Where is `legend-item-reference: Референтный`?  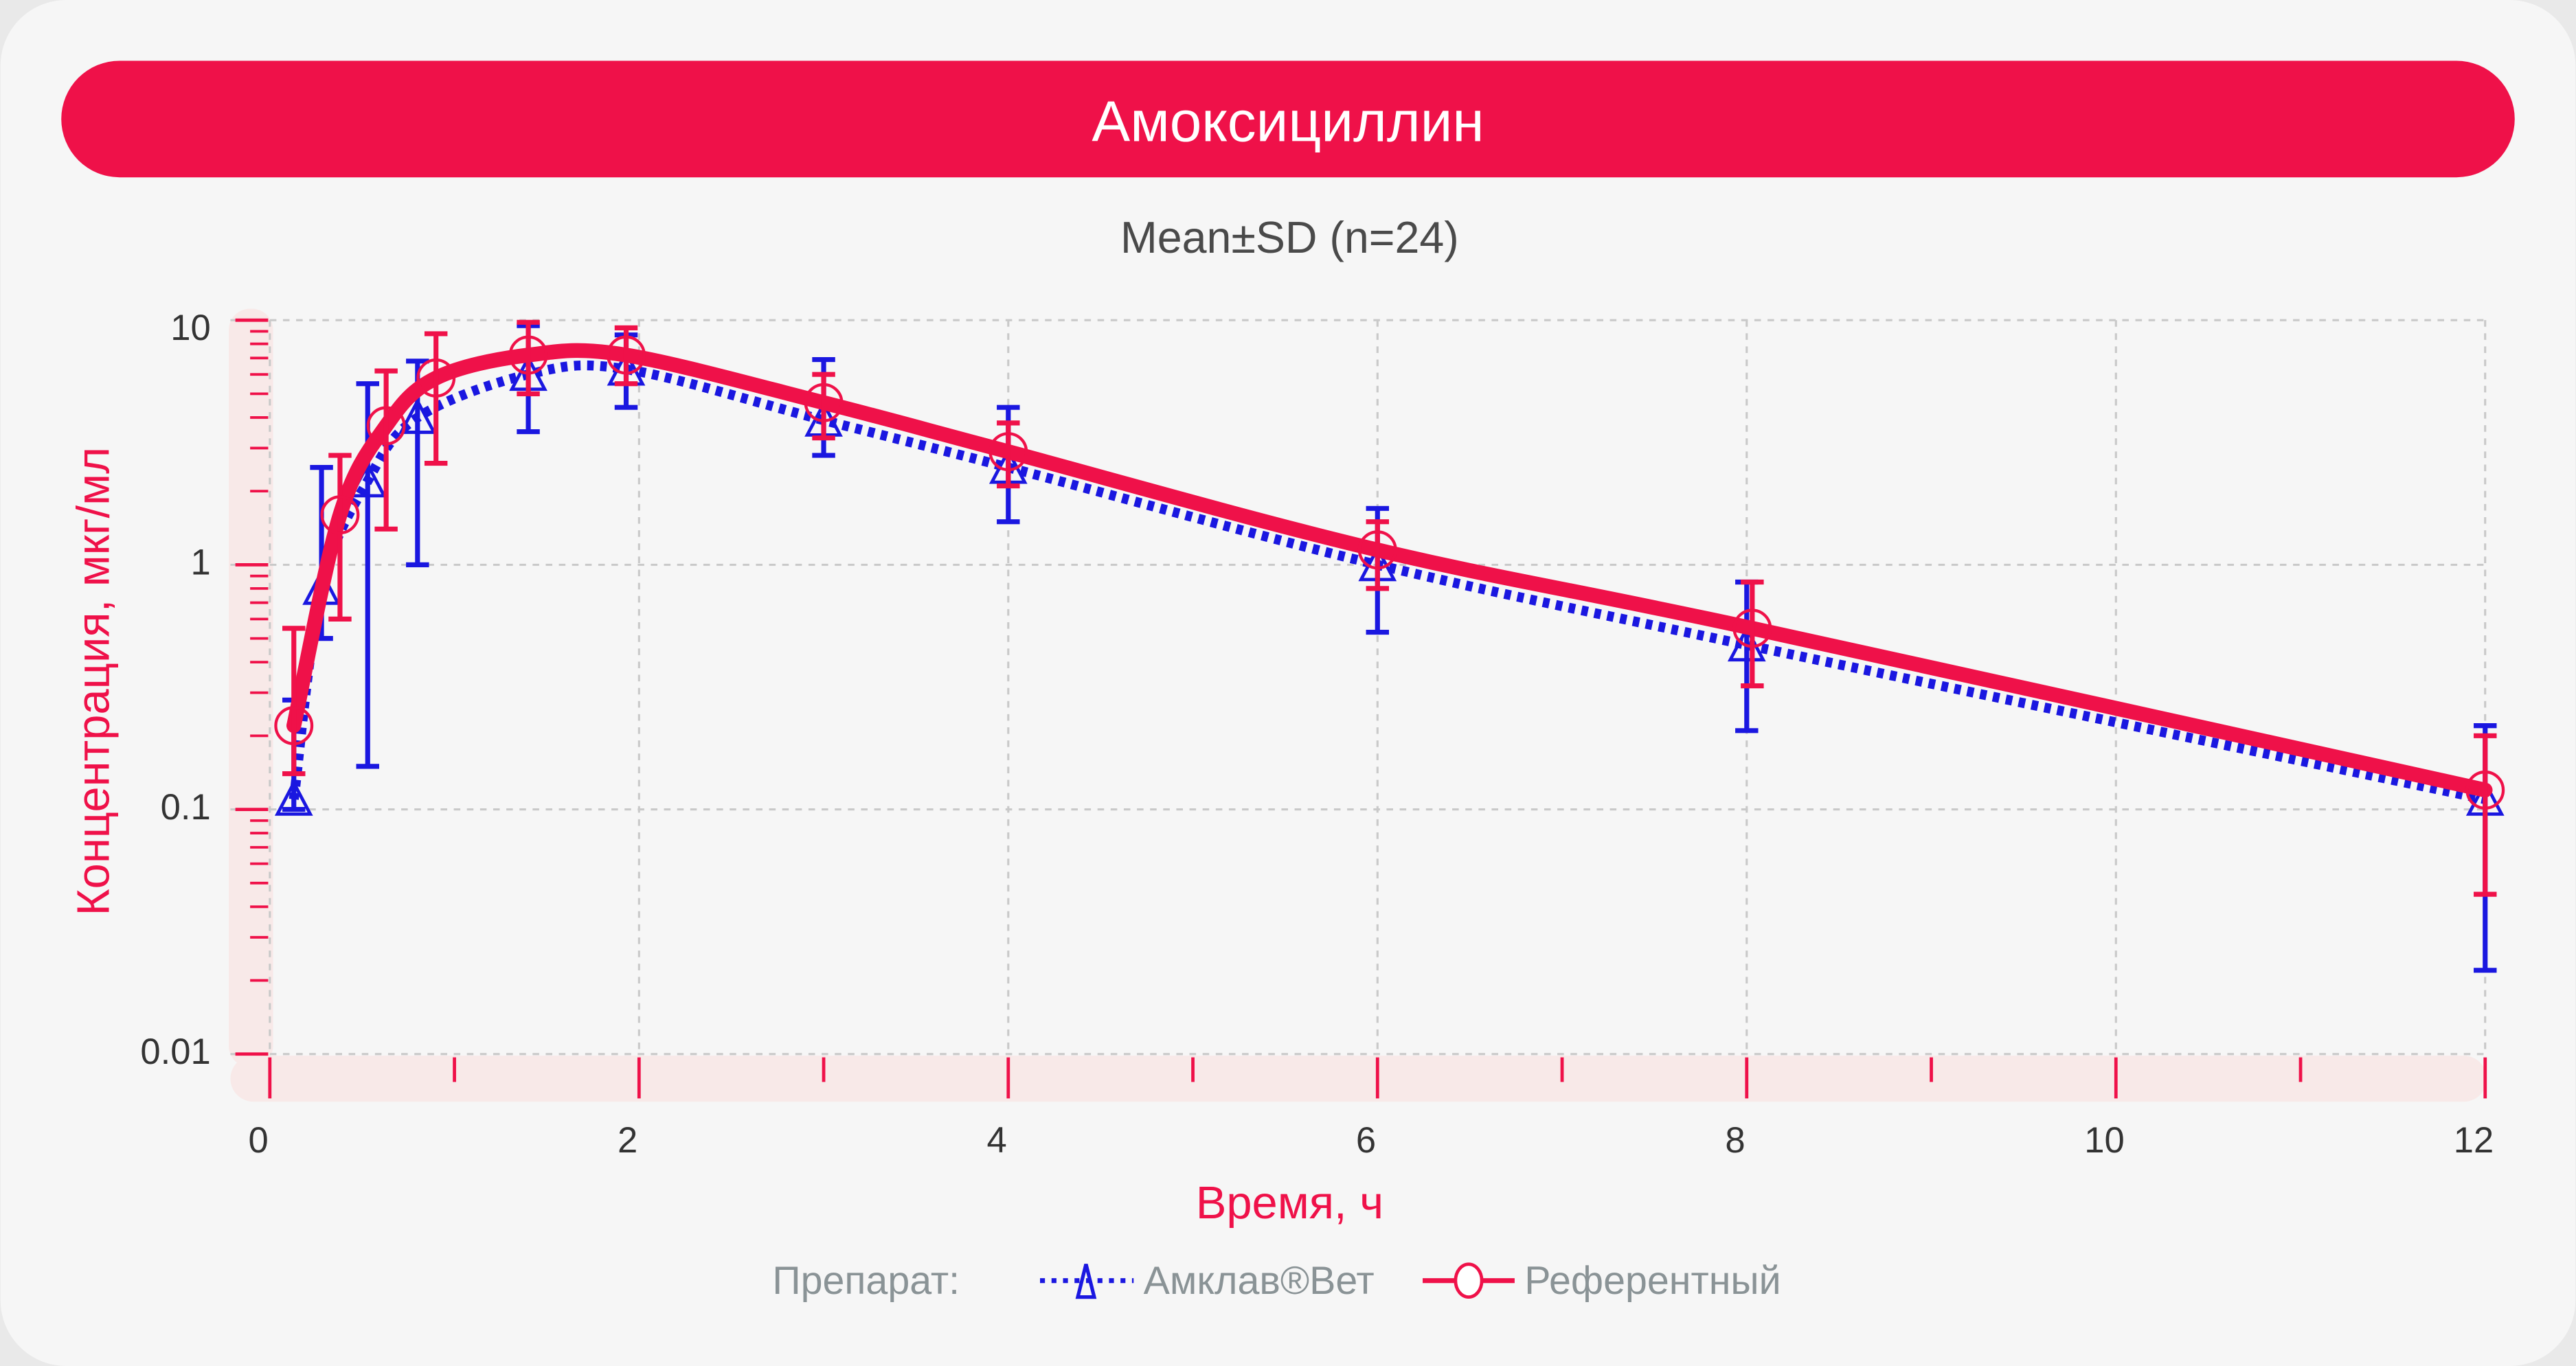 legend-item-reference: Референтный is located at coordinates (1602, 1281).